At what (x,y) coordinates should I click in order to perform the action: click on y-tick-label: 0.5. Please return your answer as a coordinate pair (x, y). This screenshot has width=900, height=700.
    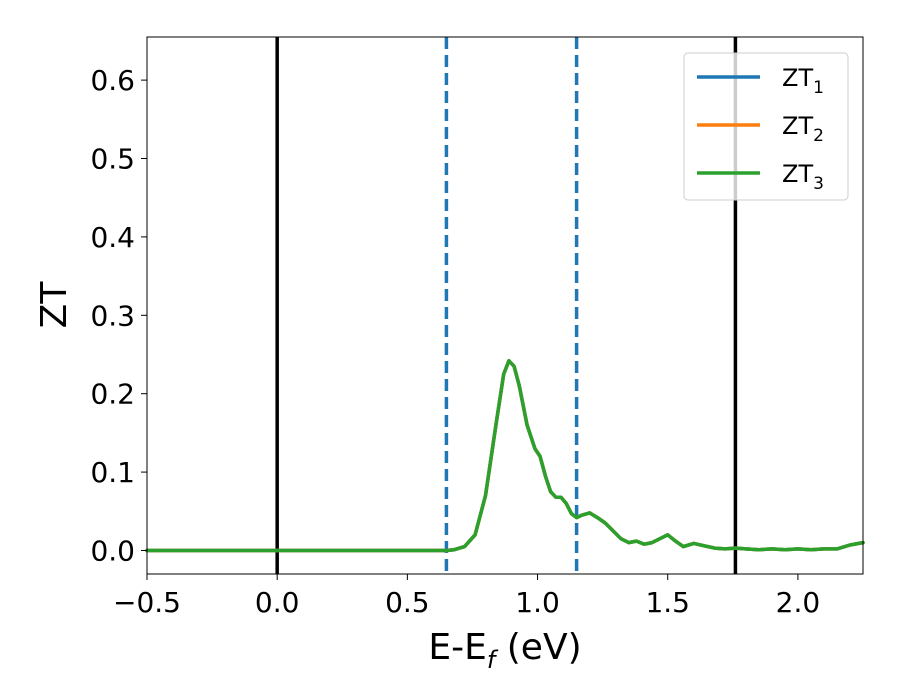
    Looking at the image, I should click on (112, 159).